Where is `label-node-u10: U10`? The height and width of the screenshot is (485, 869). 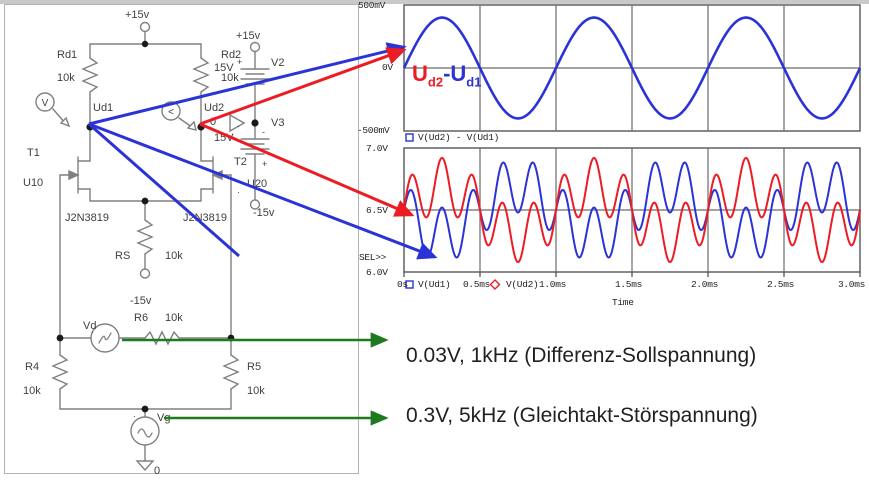
label-node-u10: U10 is located at coordinates (33, 183).